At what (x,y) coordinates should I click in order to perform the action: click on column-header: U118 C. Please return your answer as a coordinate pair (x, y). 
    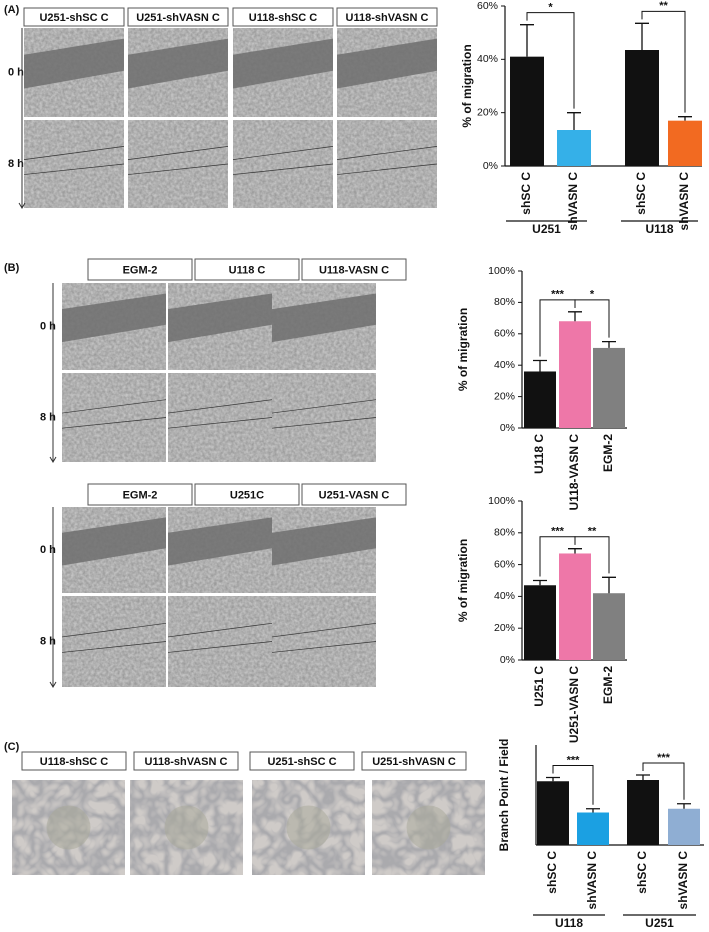
    Looking at the image, I should click on (247, 270).